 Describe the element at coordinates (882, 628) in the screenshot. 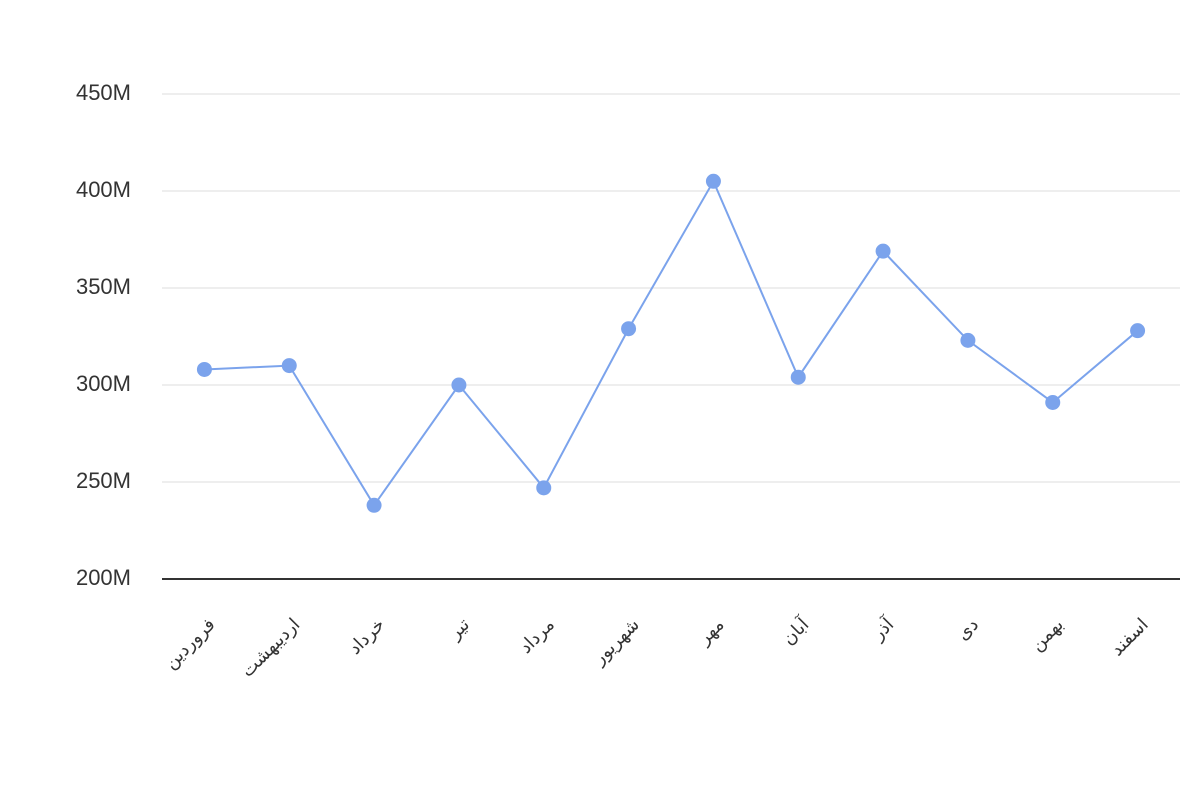

I see `x-tick-label: آذر` at that location.